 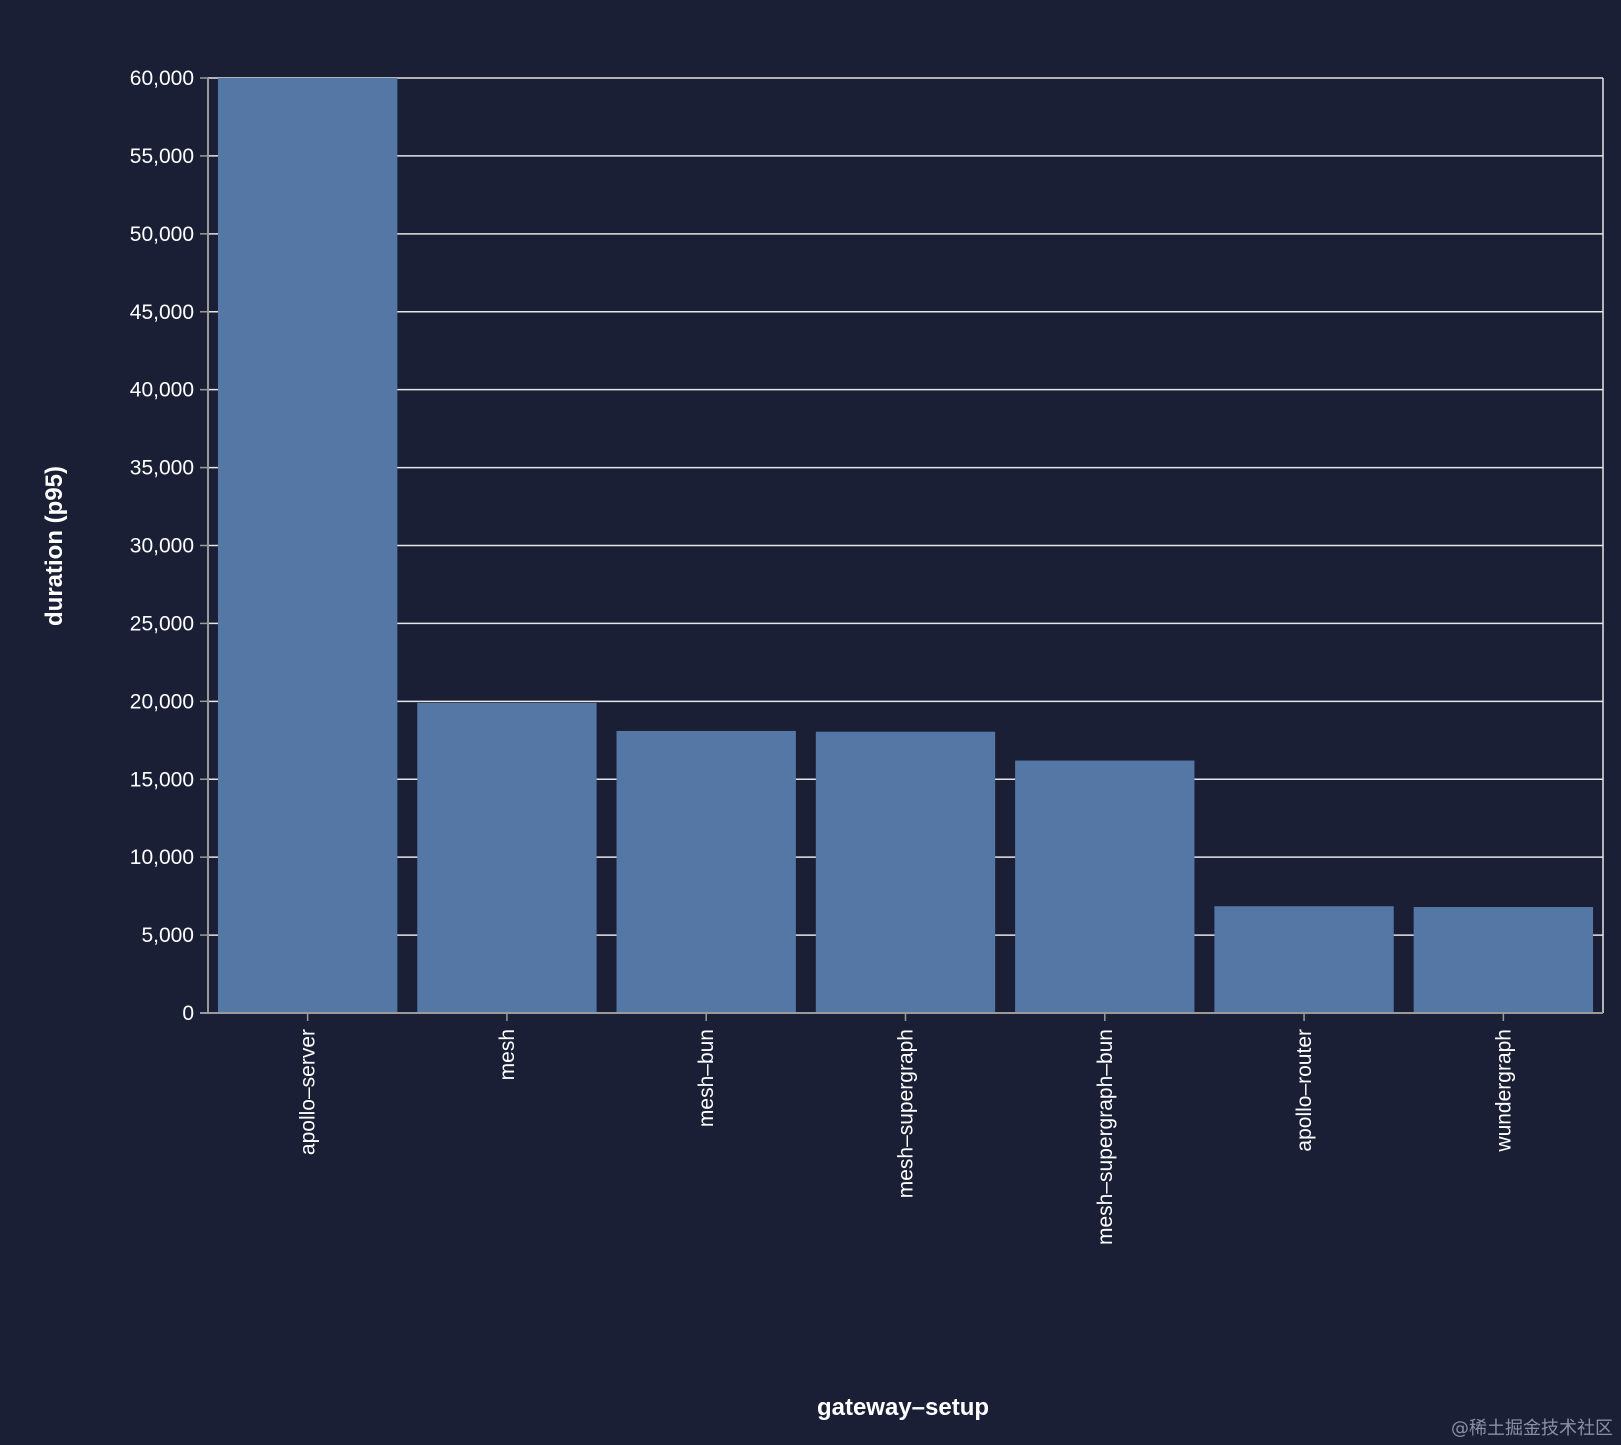 I want to click on bar-apollo-server, so click(x=307, y=545).